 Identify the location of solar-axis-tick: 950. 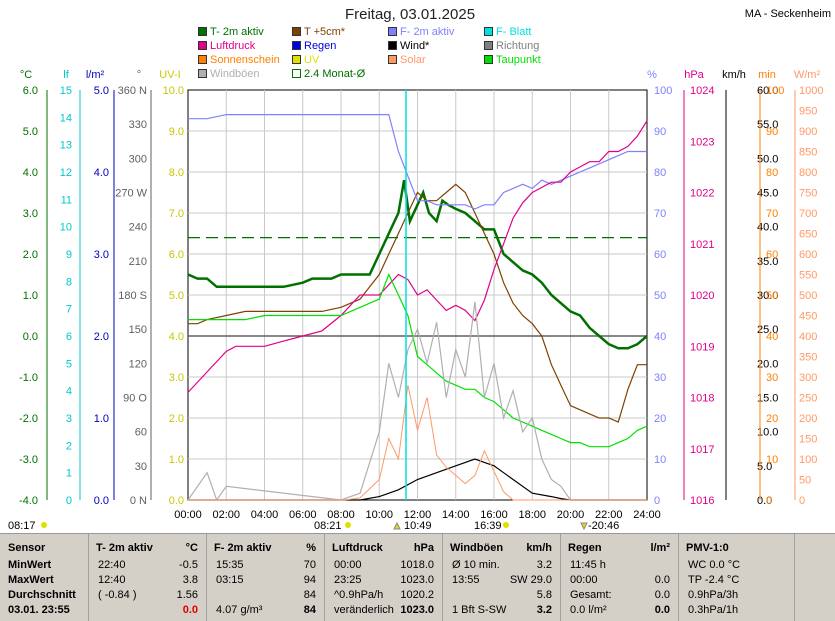
(808, 112).